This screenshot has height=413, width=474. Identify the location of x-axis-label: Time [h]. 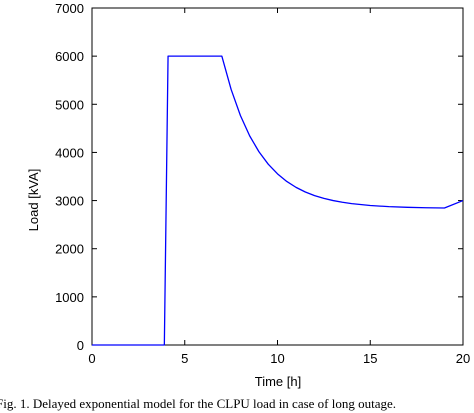
(278, 381).